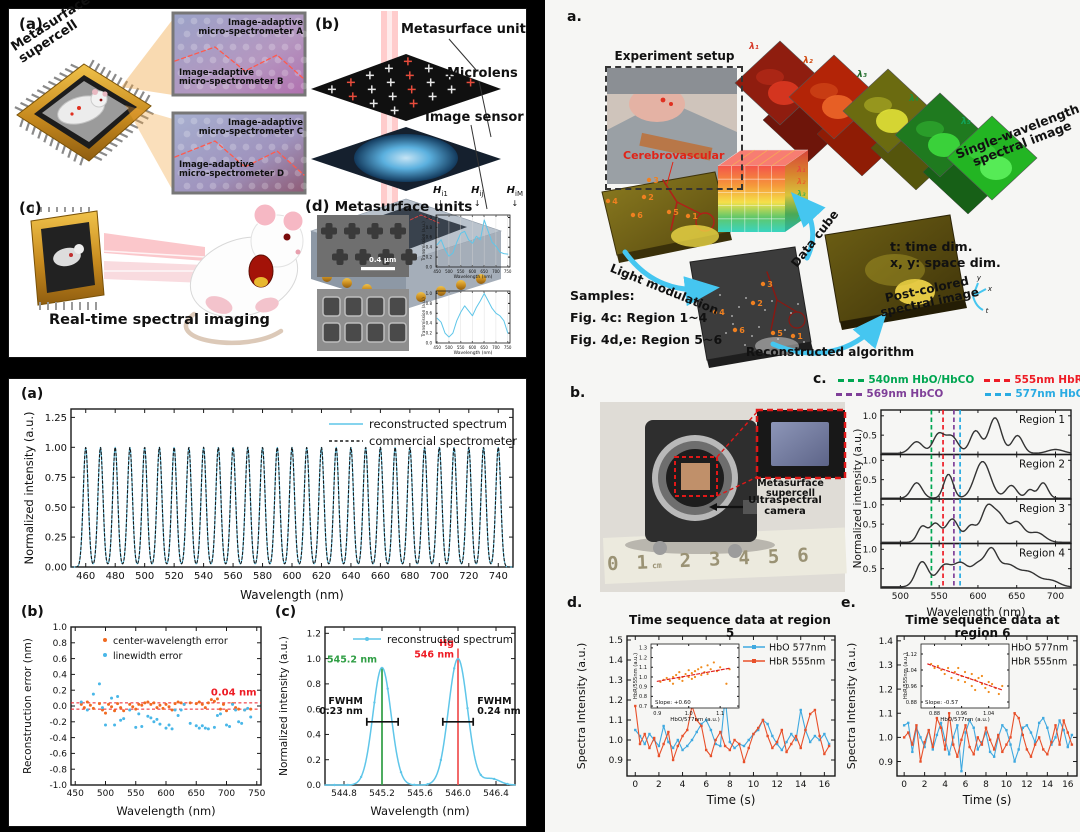  Describe the element at coordinates (286, 612) in the screenshot. I see `chart-c-label: (c)` at that location.